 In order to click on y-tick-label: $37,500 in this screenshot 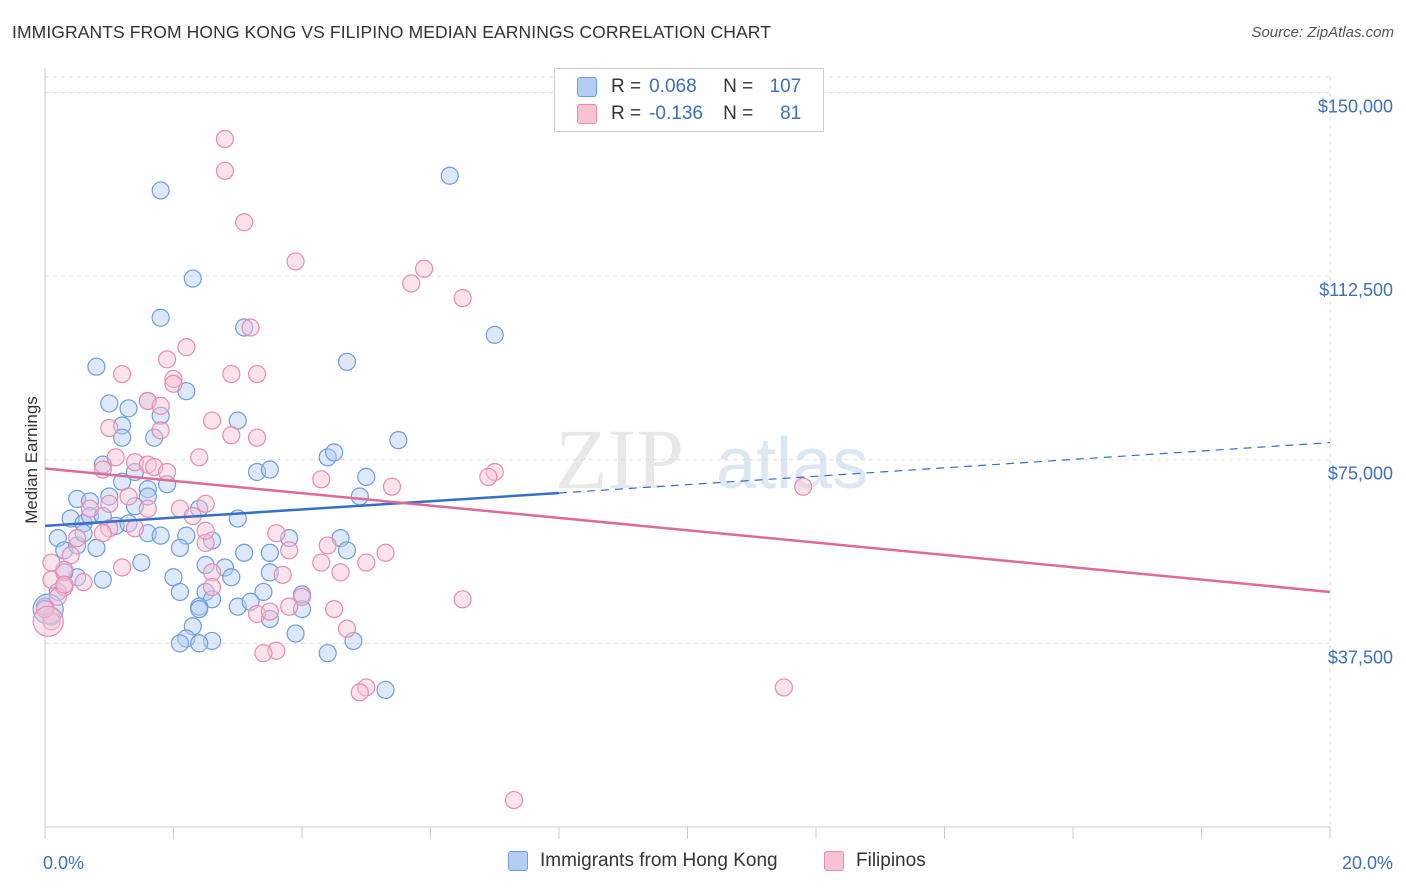, I will do `click(1360, 657)`.